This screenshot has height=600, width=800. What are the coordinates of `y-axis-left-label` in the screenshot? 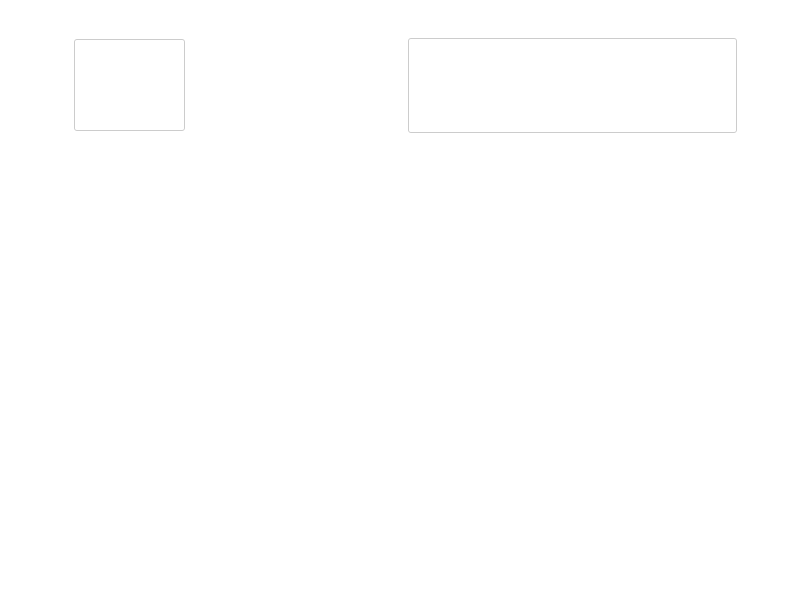 It's located at (19, 287).